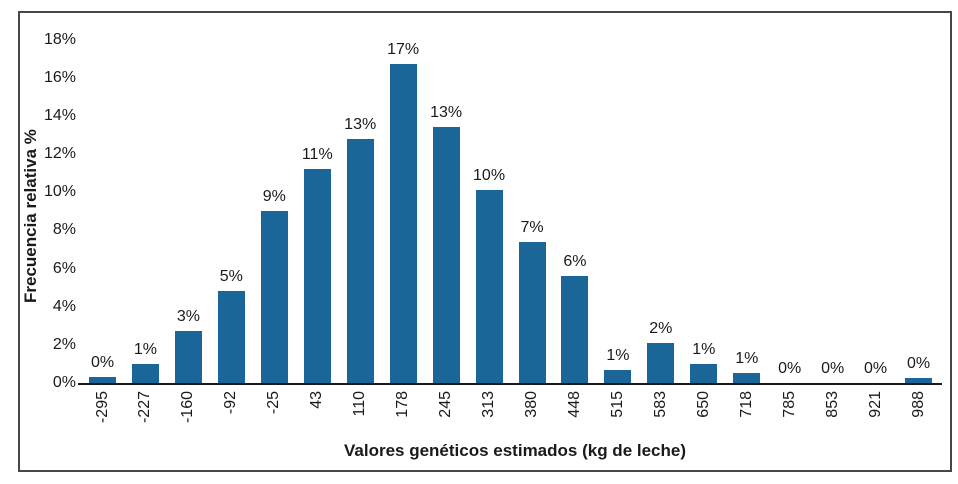  I want to click on x-tick-label: -295, so click(102, 407).